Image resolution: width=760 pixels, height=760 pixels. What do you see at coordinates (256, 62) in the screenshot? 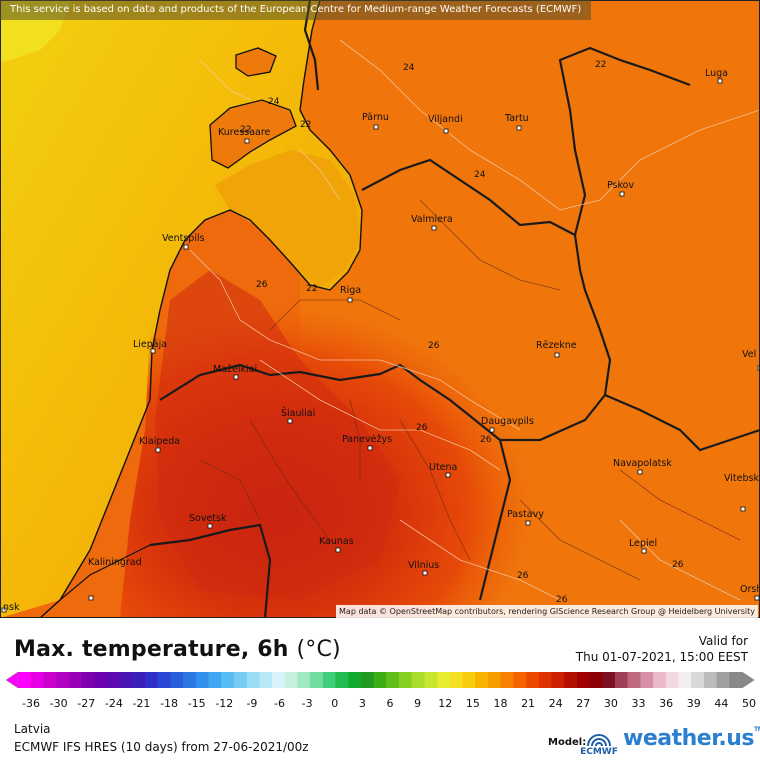
I see `hiiumaa-island` at bounding box center [256, 62].